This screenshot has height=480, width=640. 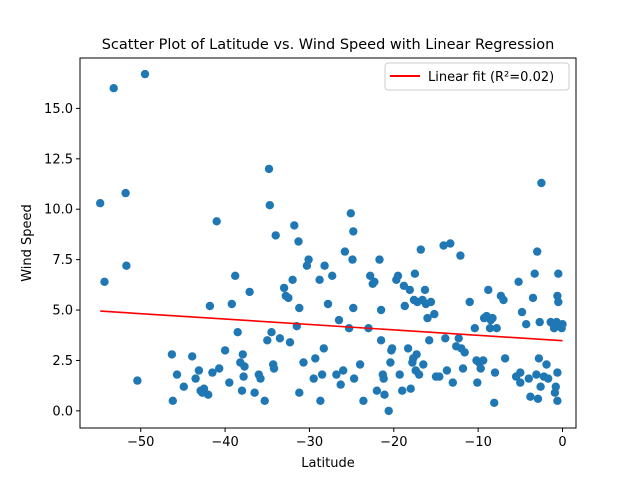 What do you see at coordinates (331, 326) in the screenshot?
I see `fit-line-group` at bounding box center [331, 326].